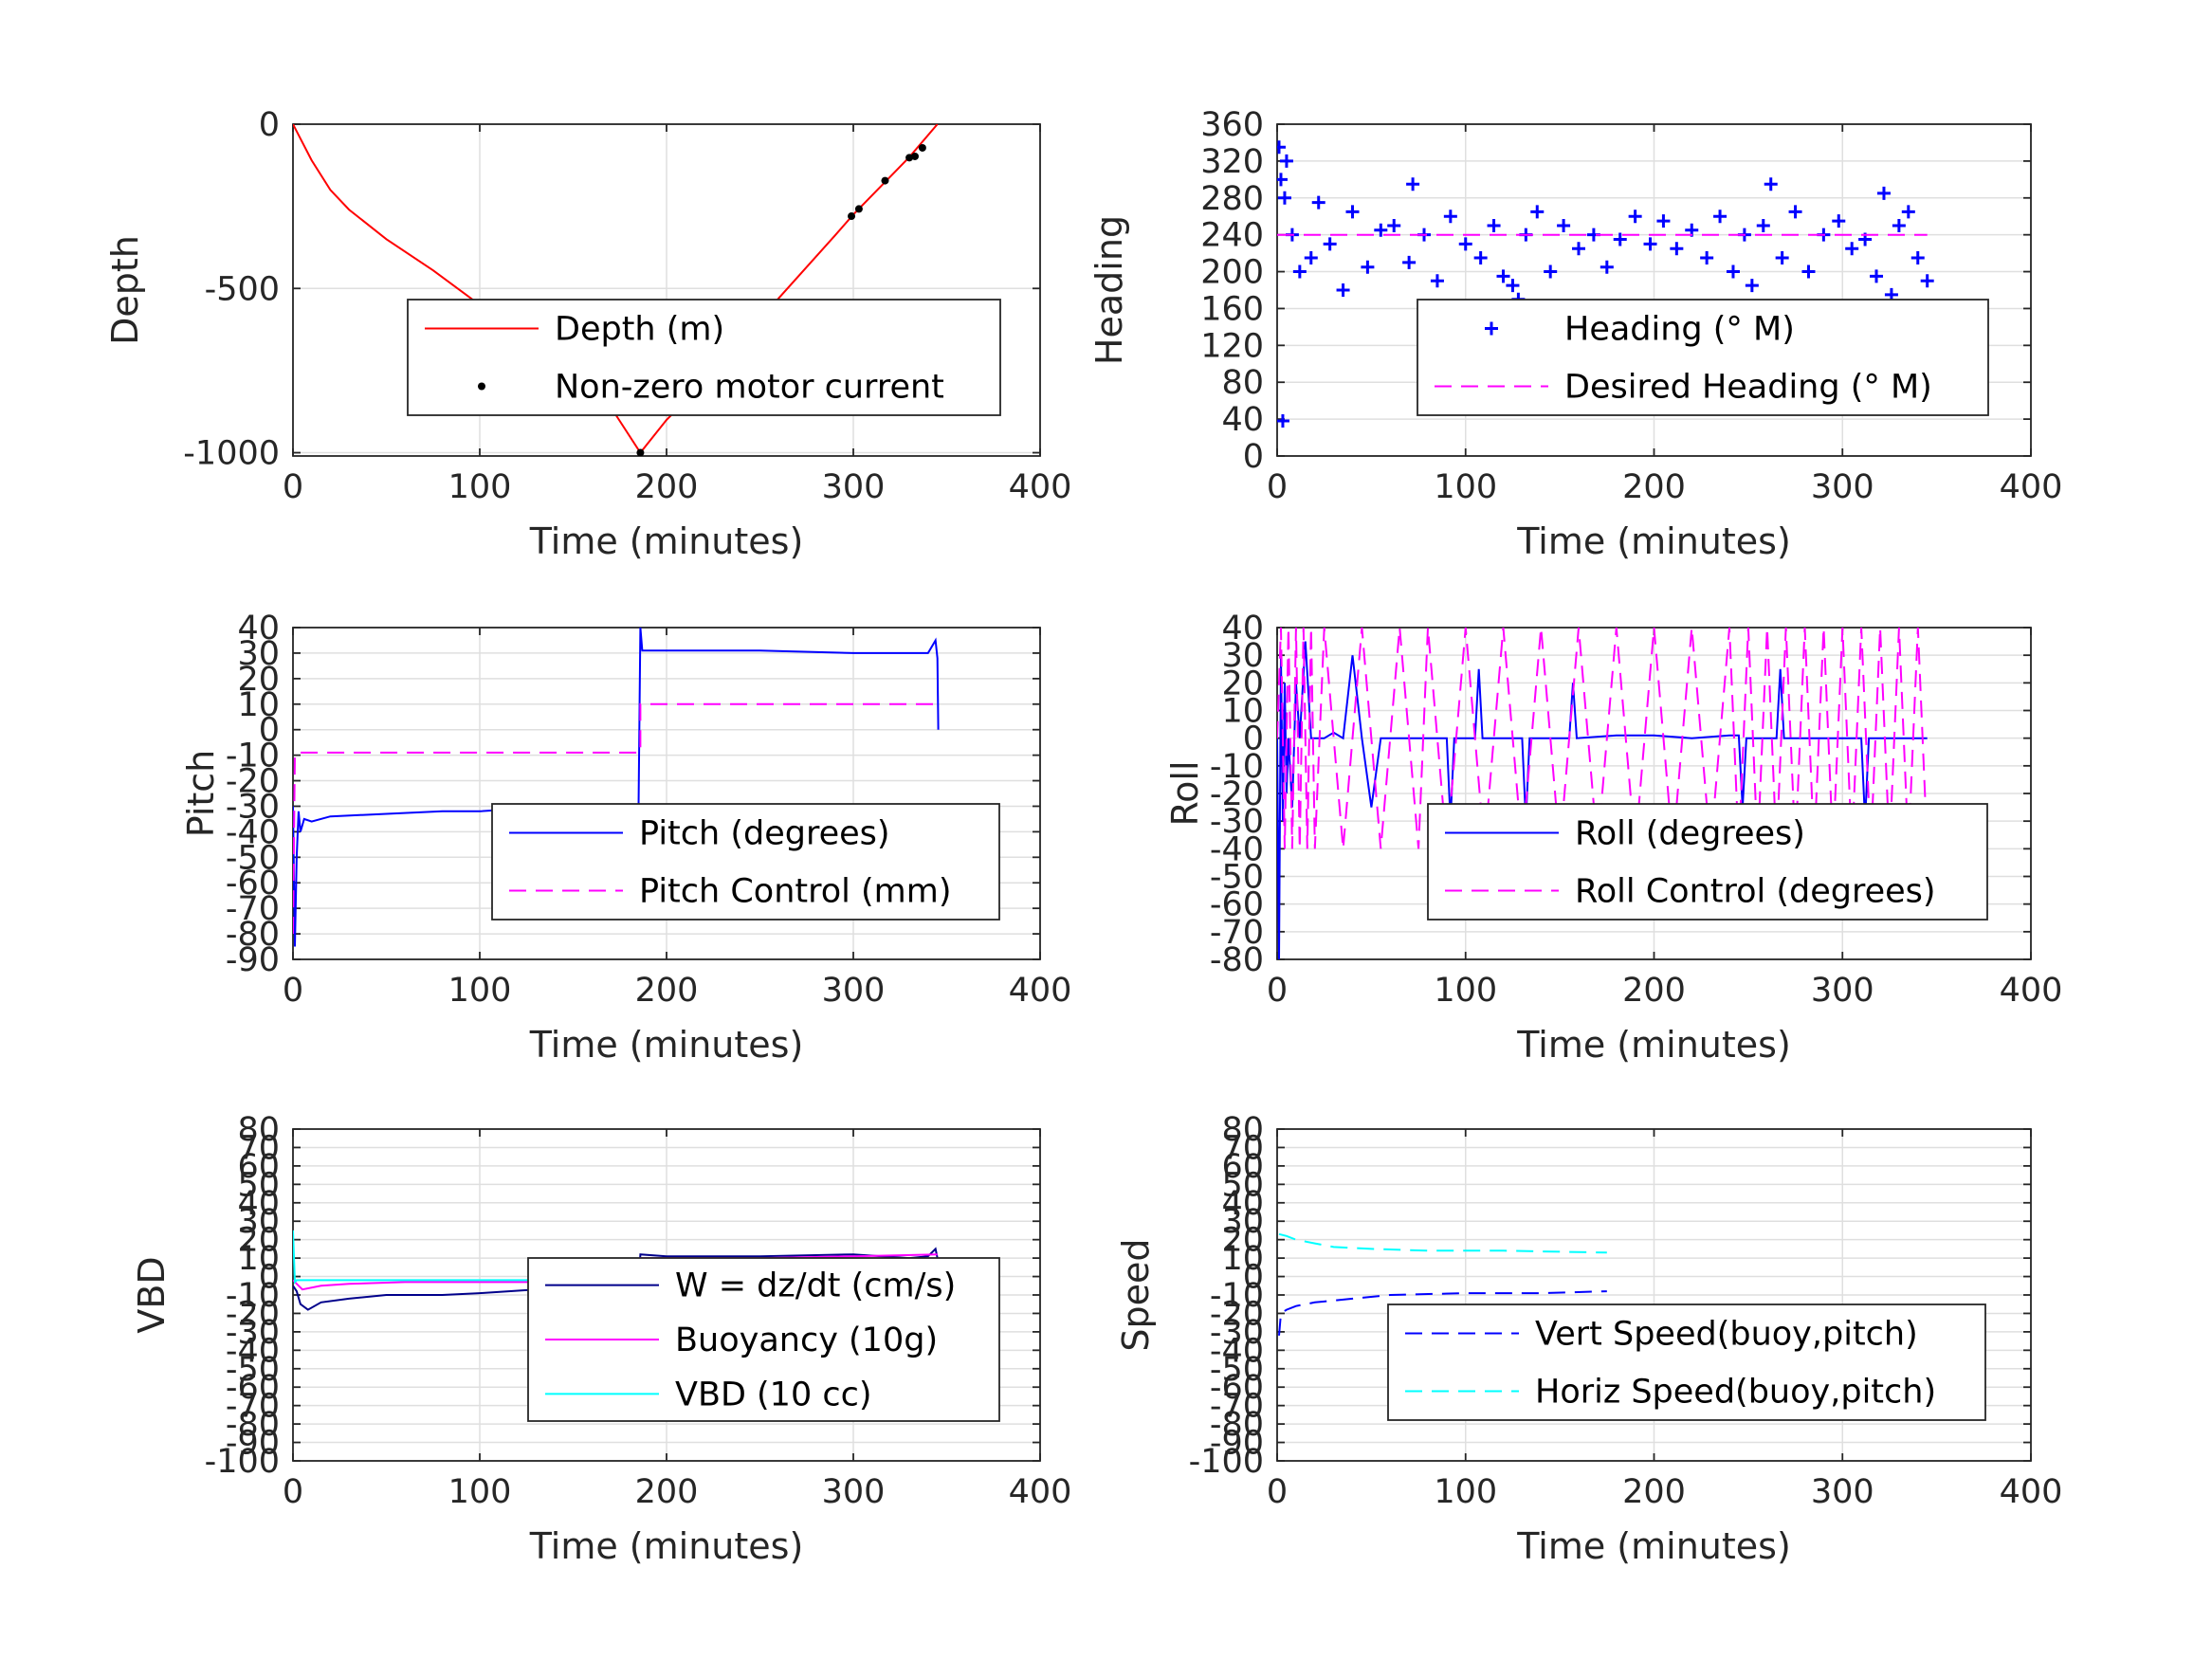 The width and height of the screenshot is (2212, 1659). I want to click on legend-entry: Buoyancy (10g), so click(806, 1340).